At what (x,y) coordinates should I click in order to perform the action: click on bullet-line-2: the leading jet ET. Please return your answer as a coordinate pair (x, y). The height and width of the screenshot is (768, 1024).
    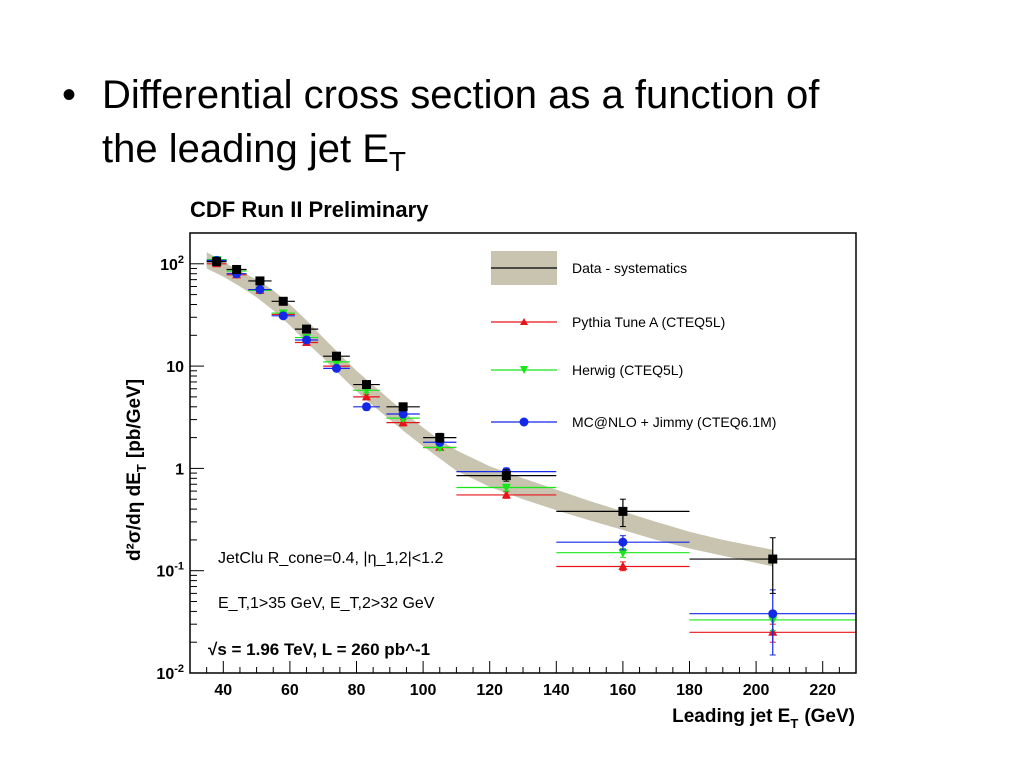
    Looking at the image, I should click on (254, 152).